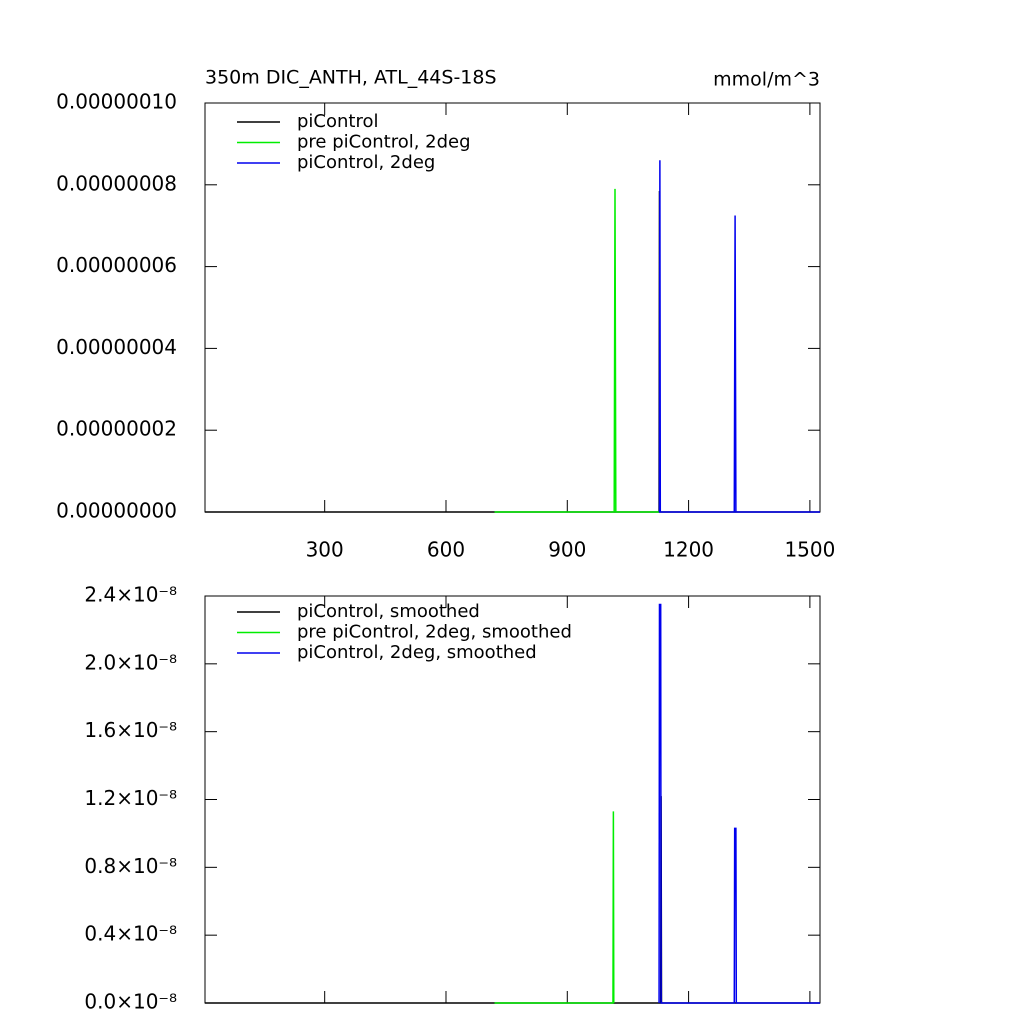  Describe the element at coordinates (351, 78) in the screenshot. I see `chart-title: 350m DIC_ANTH, ATL_44S-18S` at that location.